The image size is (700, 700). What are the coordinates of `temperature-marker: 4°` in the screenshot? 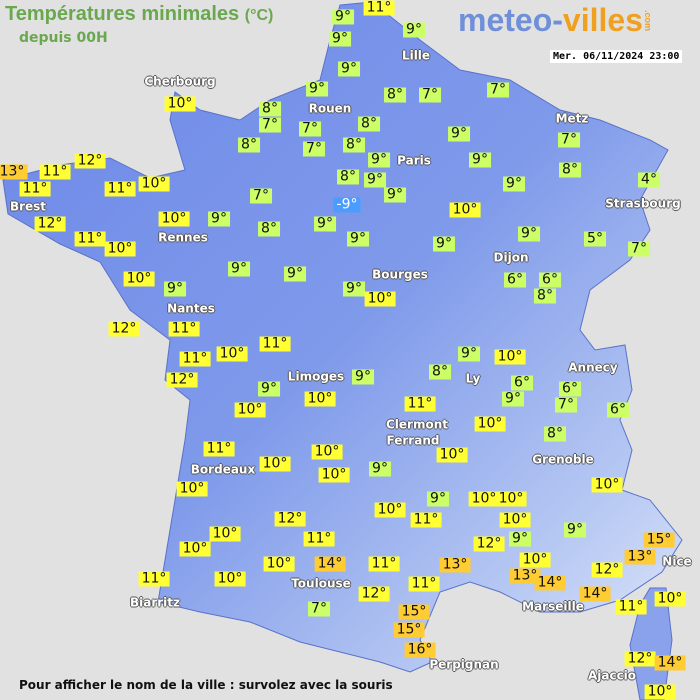 It's located at (649, 180).